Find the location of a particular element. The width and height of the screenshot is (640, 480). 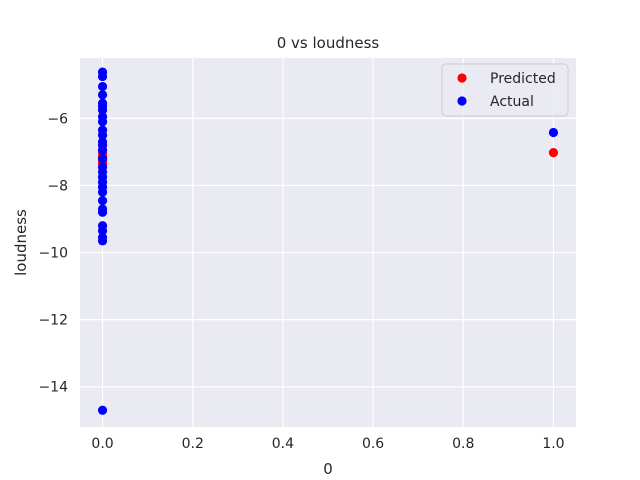

y-tick-label: −6 is located at coordinates (57, 119).